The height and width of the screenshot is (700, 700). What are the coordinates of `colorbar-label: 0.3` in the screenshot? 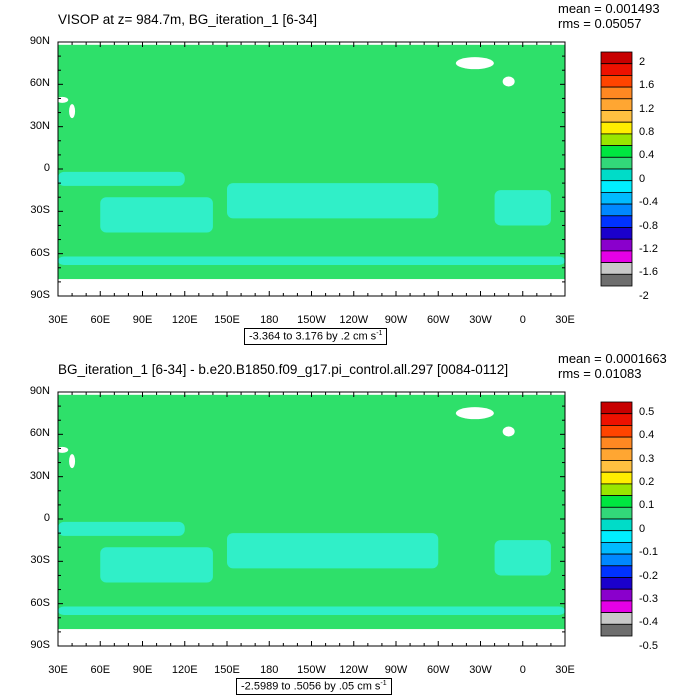 It's located at (647, 458).